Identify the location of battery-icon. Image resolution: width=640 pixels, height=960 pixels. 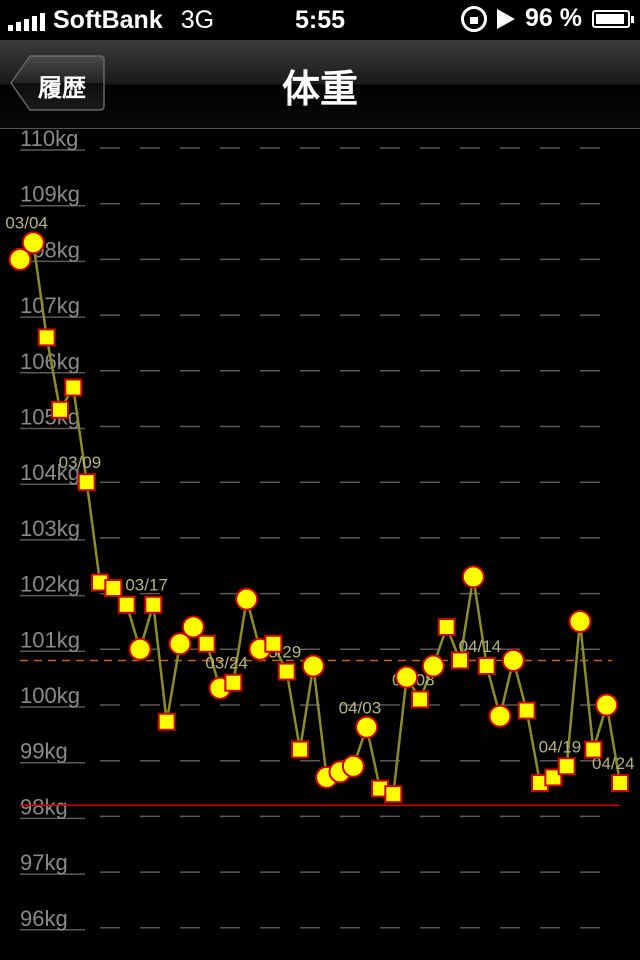
(613, 18).